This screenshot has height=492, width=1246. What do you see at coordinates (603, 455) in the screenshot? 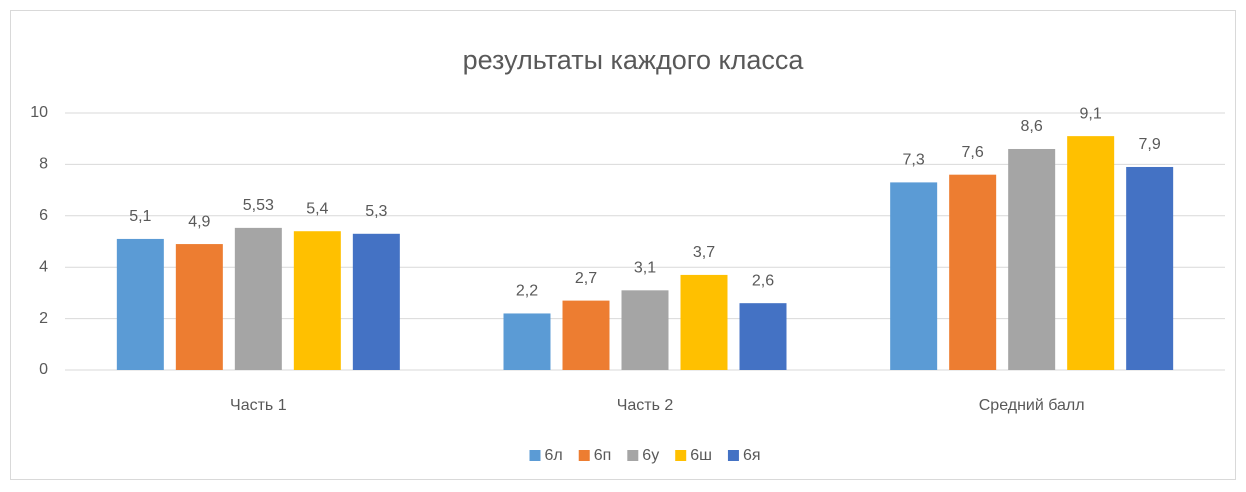
I see `legend-label: 6п` at bounding box center [603, 455].